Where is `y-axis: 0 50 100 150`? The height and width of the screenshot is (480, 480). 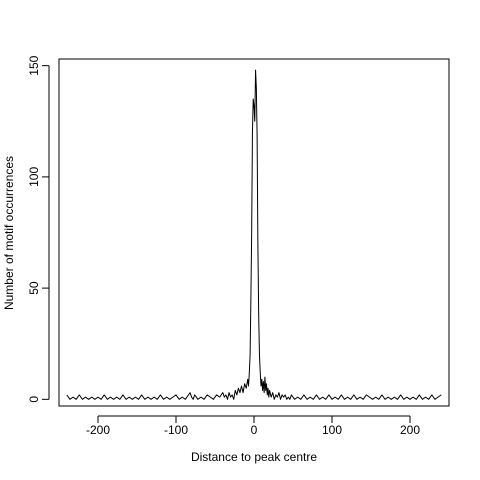 y-axis: 0 50 100 150 is located at coordinates (38, 229).